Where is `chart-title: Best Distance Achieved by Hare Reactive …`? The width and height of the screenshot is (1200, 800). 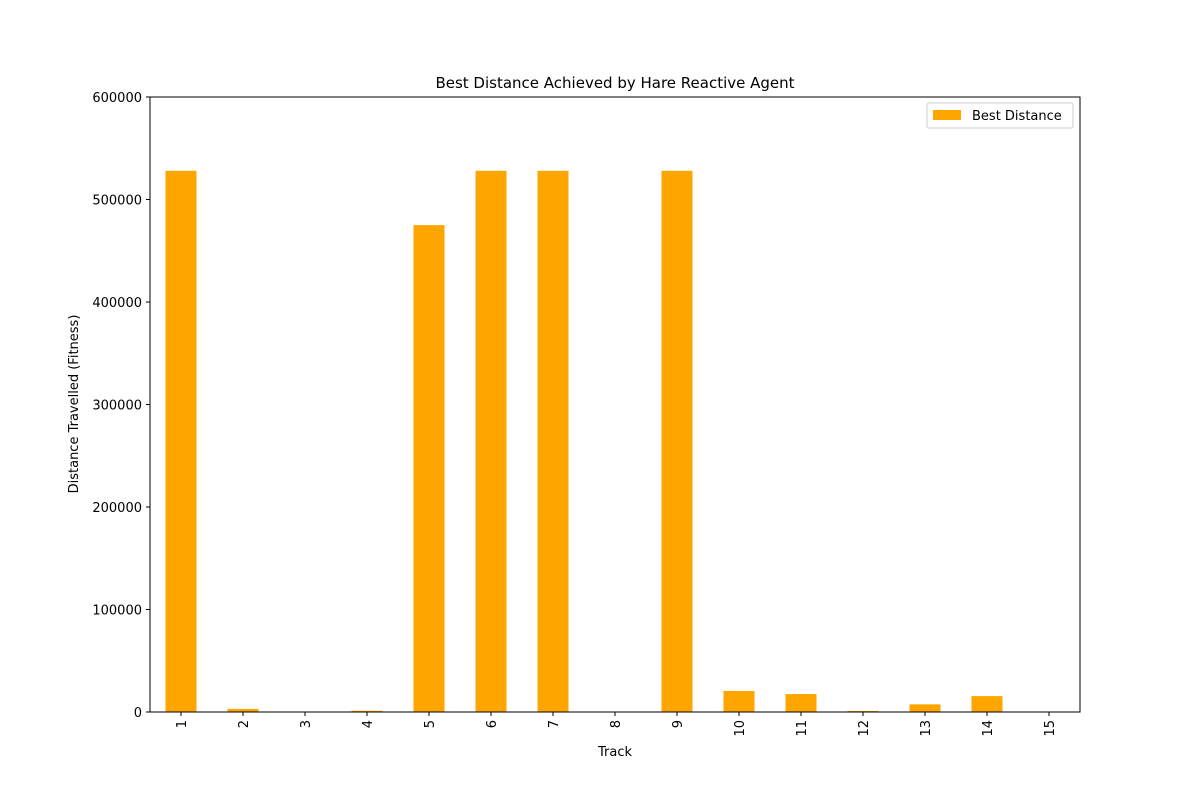 chart-title: Best Distance Achieved by Hare Reactive … is located at coordinates (614, 83).